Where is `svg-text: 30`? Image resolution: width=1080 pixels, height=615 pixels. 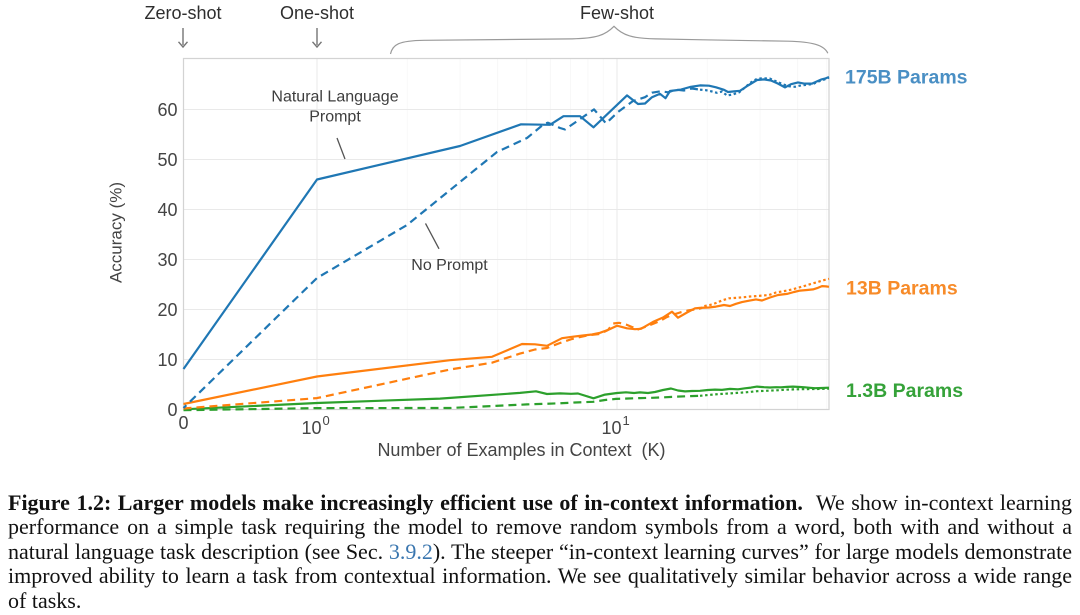 svg-text: 30 is located at coordinates (167, 260).